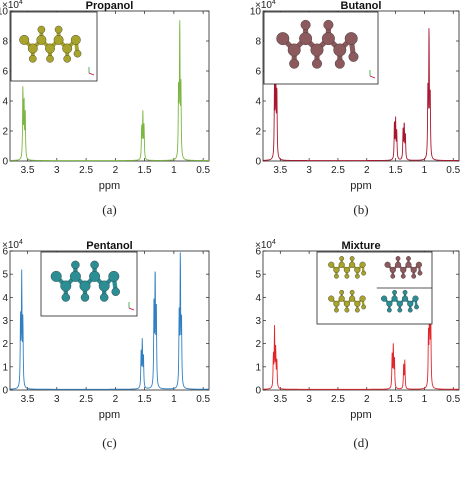 The height and width of the screenshot is (480, 474). Describe the element at coordinates (5, 275) in the screenshot. I see `y-tick-label: 5` at that location.